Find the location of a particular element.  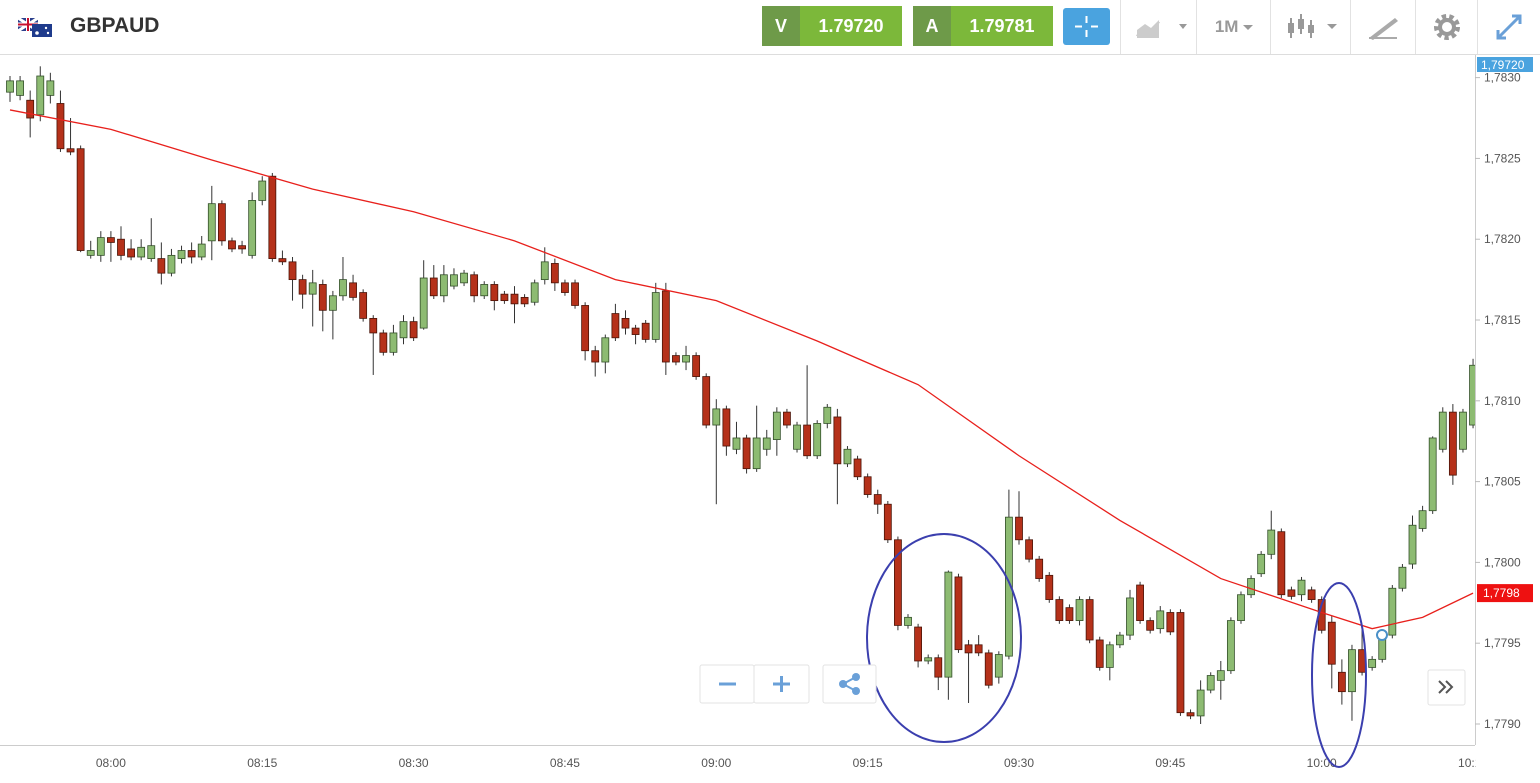

timeframe-button: 1M is located at coordinates (1233, 27).